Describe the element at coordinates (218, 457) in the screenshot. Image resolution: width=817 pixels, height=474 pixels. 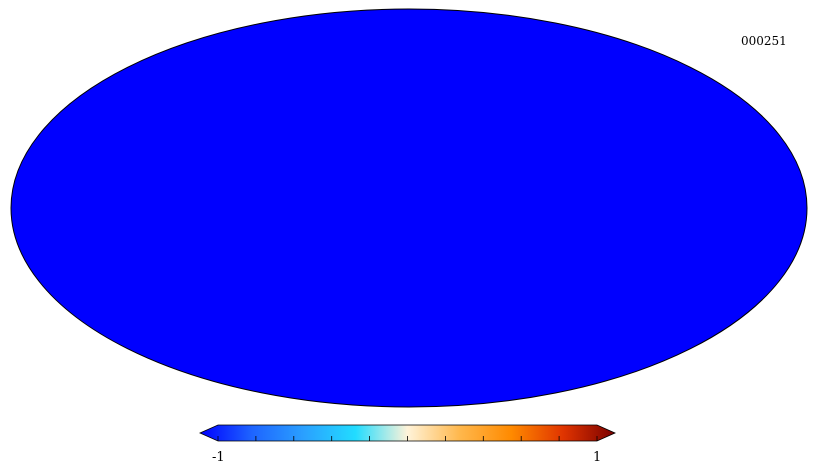
I see `colorbar-min-label: -1` at that location.